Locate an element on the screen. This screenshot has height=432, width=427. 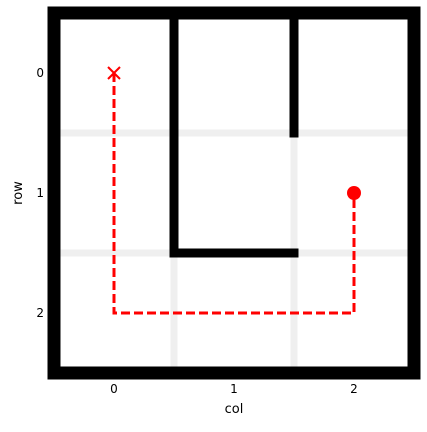
start-marker-stroke is located at coordinates (114, 73).